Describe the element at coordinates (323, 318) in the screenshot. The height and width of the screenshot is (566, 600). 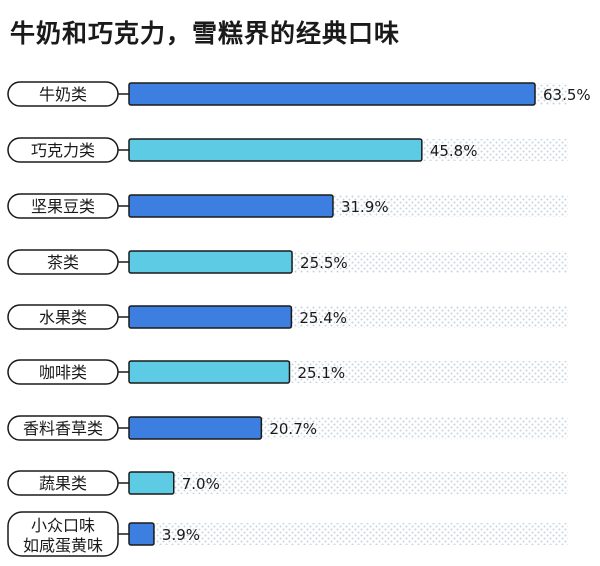
I see `value-label: 25.4%` at that location.